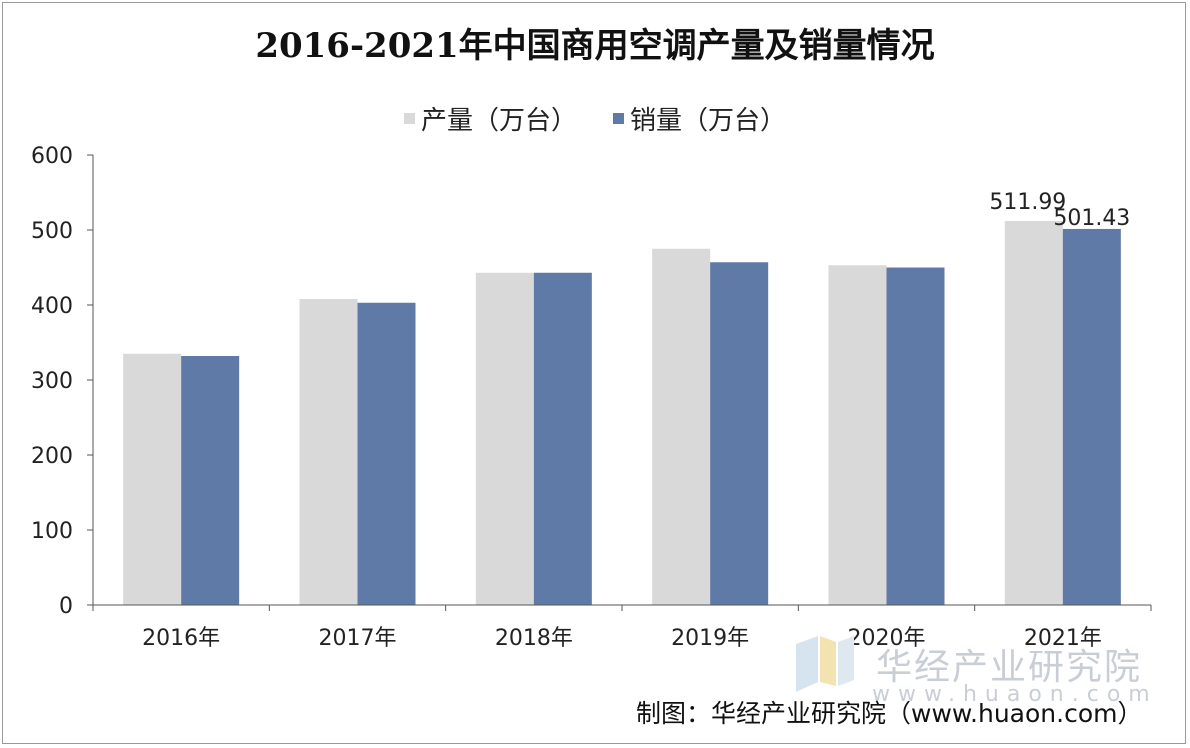  I want to click on x-tick-label: 2016年, so click(181, 638).